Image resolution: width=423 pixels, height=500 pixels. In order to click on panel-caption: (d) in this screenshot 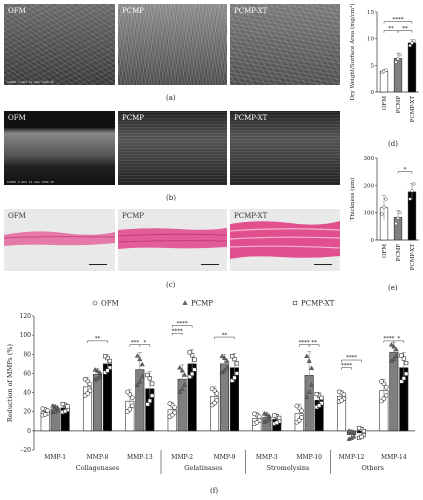, I will do `click(393, 144)`.